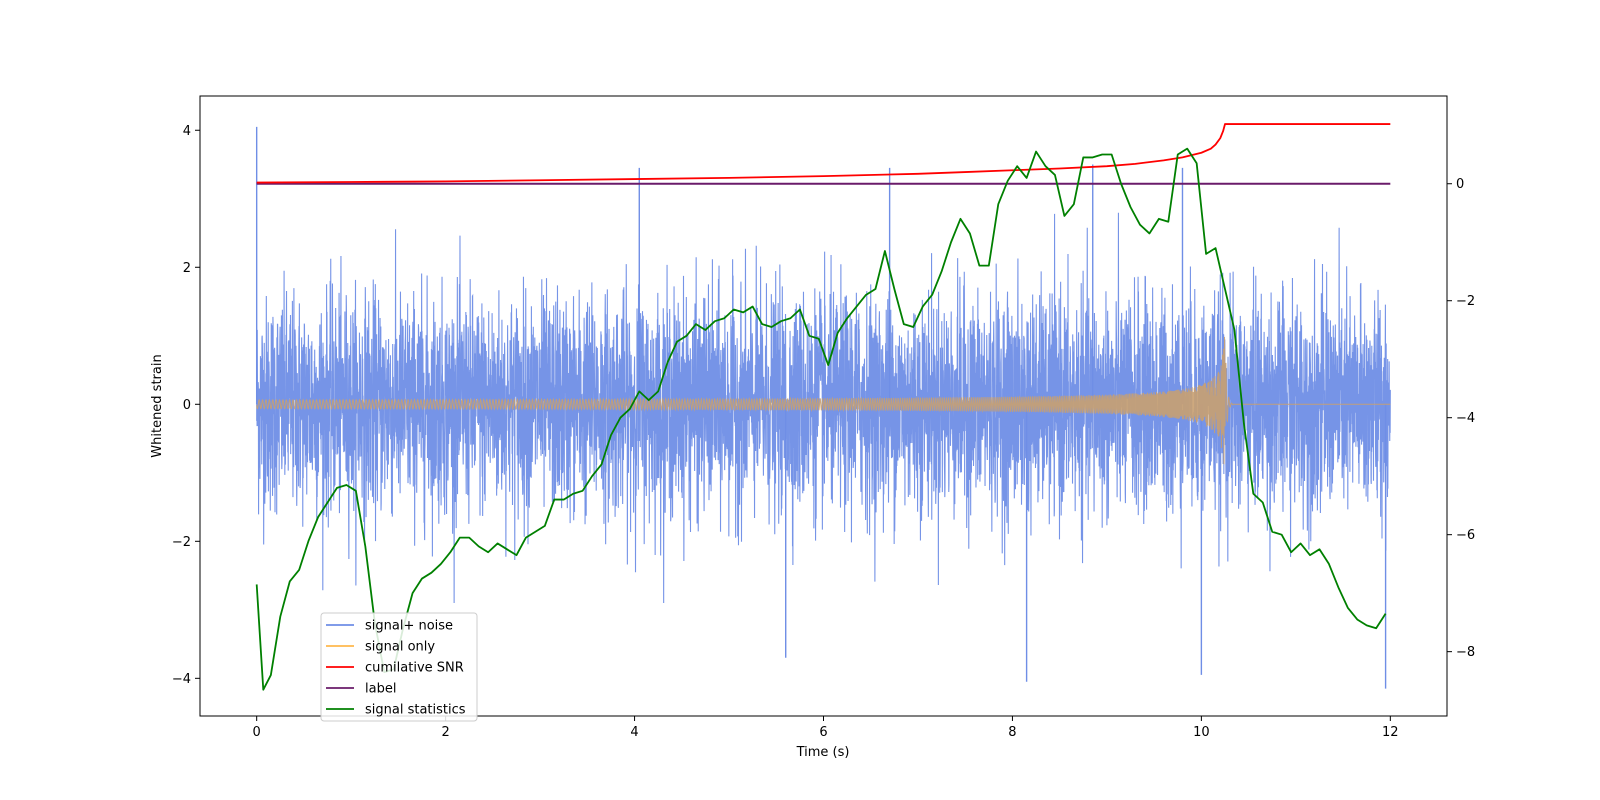 The width and height of the screenshot is (1600, 800). Describe the element at coordinates (157, 405) in the screenshot. I see `y-axis-label: Whitened strain` at that location.